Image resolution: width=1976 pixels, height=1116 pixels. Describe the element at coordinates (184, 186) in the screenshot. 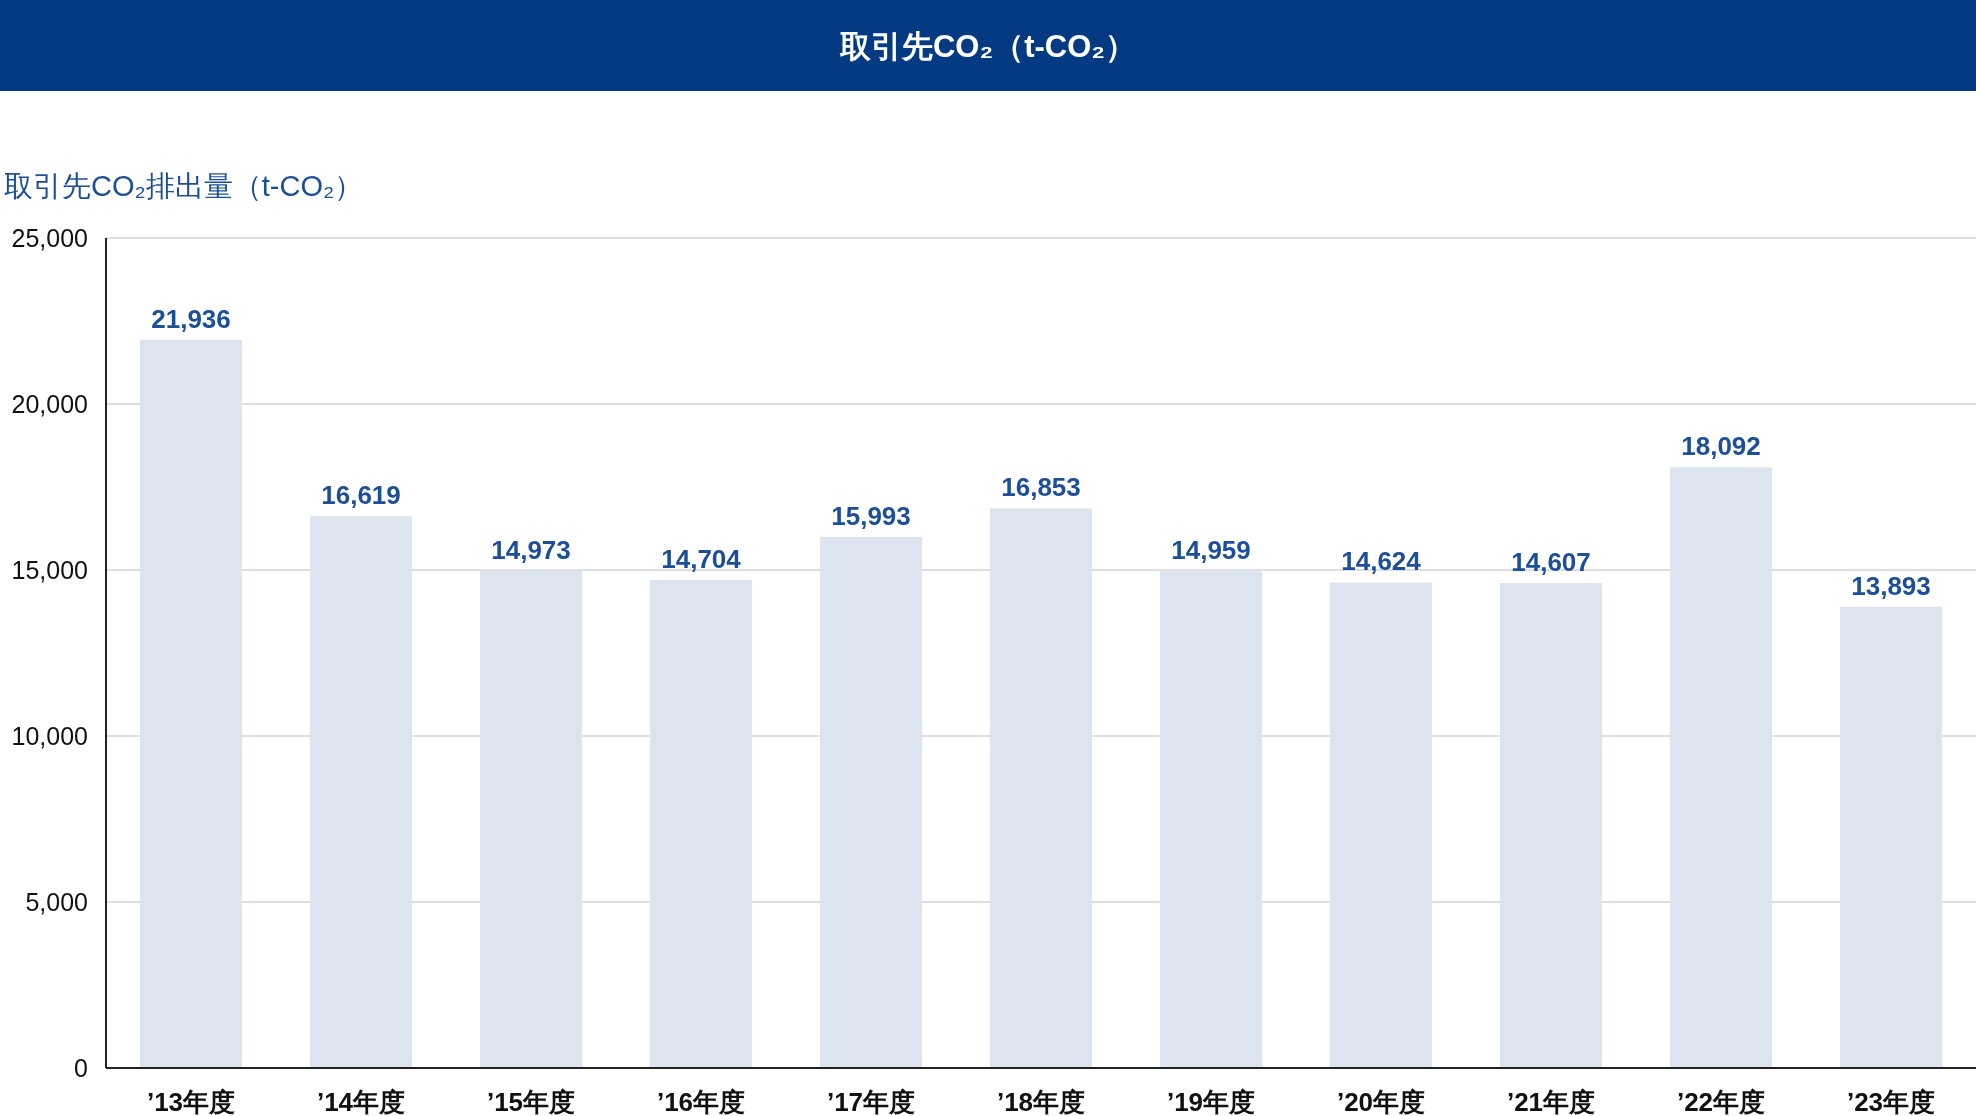

I see `ylabel: 取引先CO₂排出量（t-CO₂）` at that location.